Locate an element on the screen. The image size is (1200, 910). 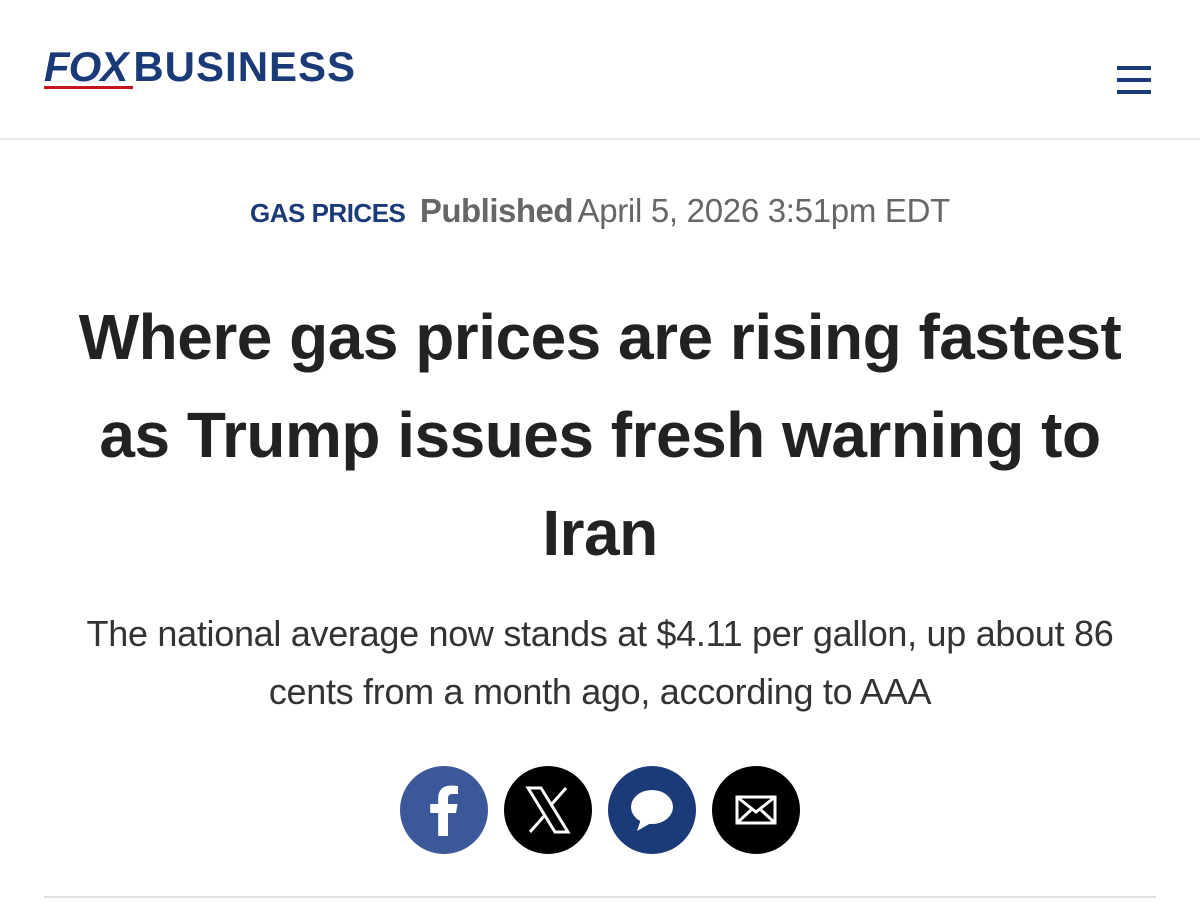
published-date: April 5, 2026 3:51pm EDT is located at coordinates (763, 210).